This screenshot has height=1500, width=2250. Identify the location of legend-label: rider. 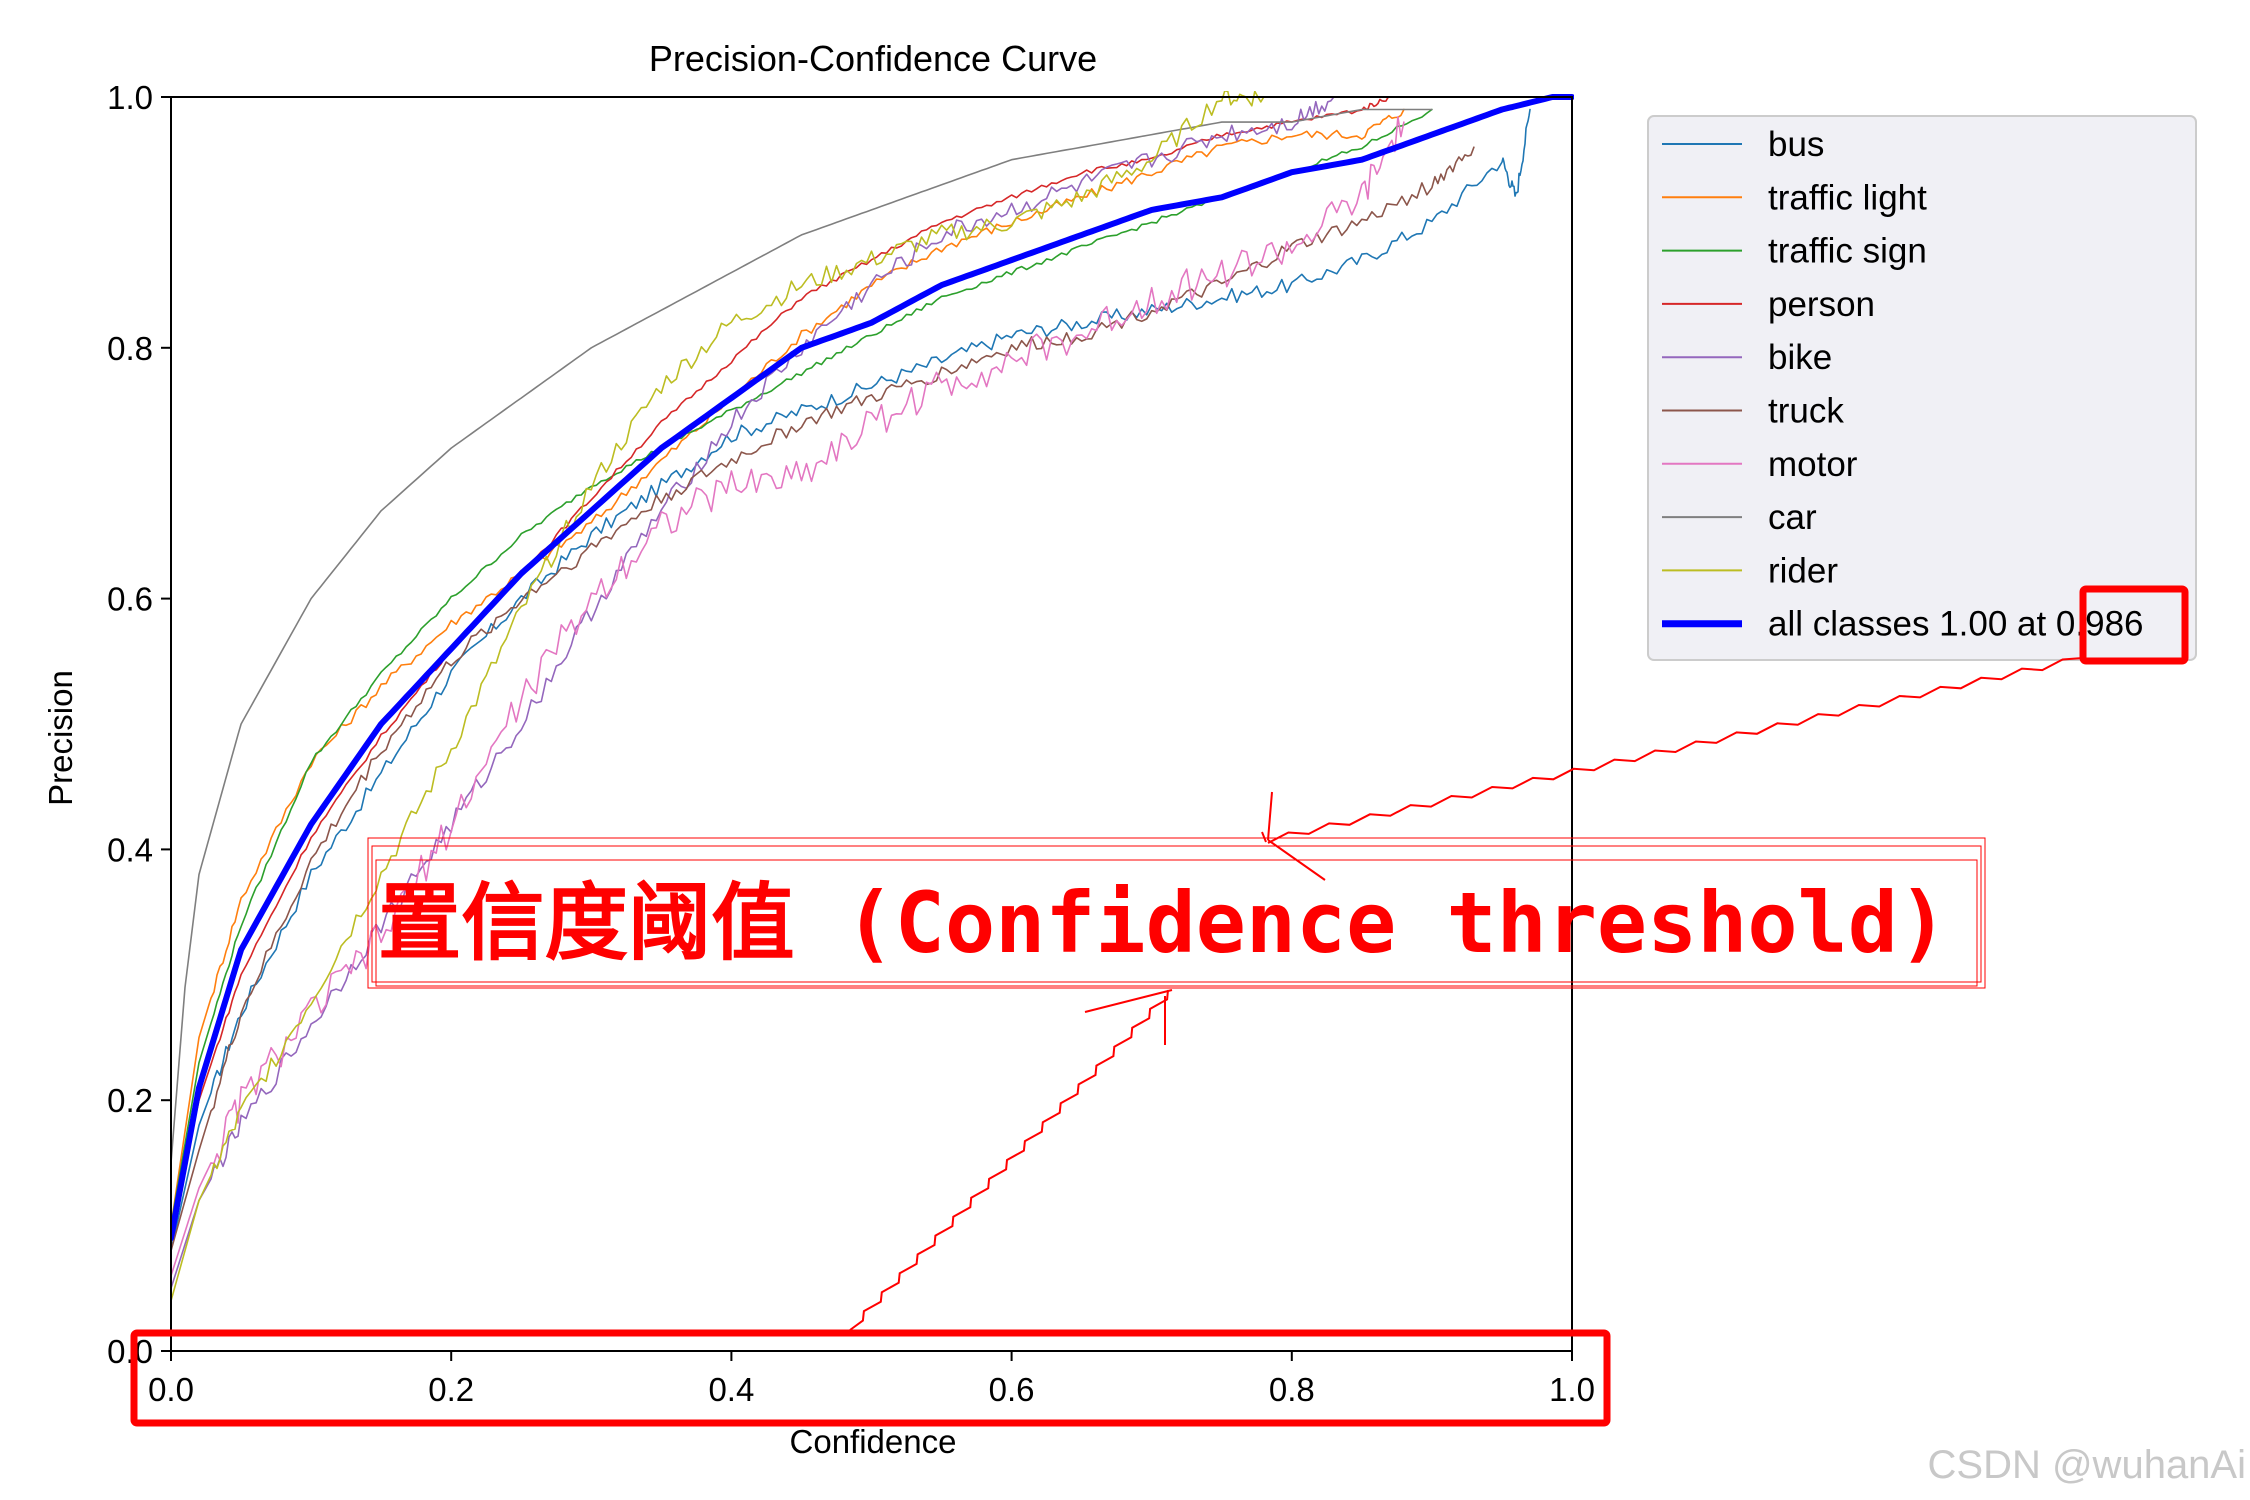
(1803, 570).